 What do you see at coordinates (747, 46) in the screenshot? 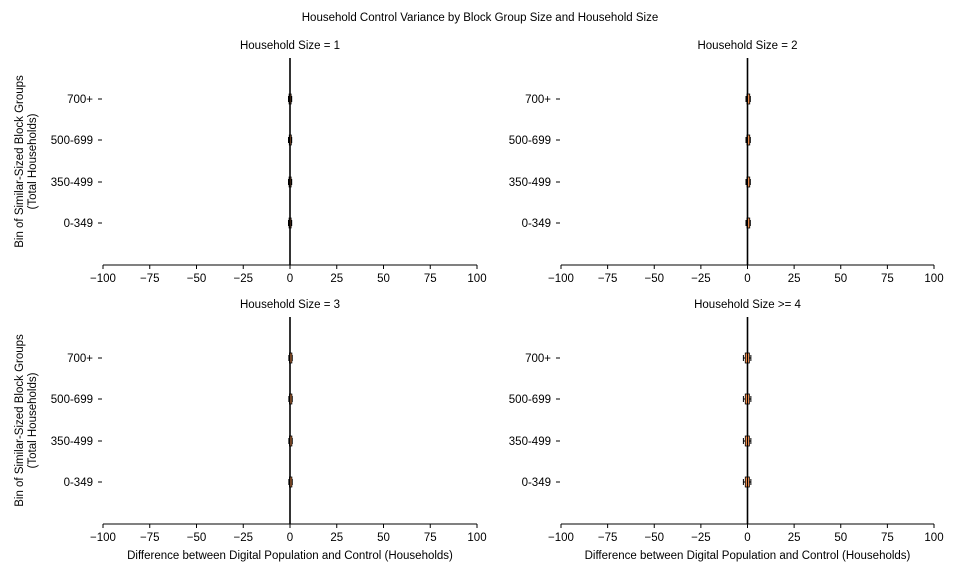
I see `panel-title: Household Size = 2` at bounding box center [747, 46].